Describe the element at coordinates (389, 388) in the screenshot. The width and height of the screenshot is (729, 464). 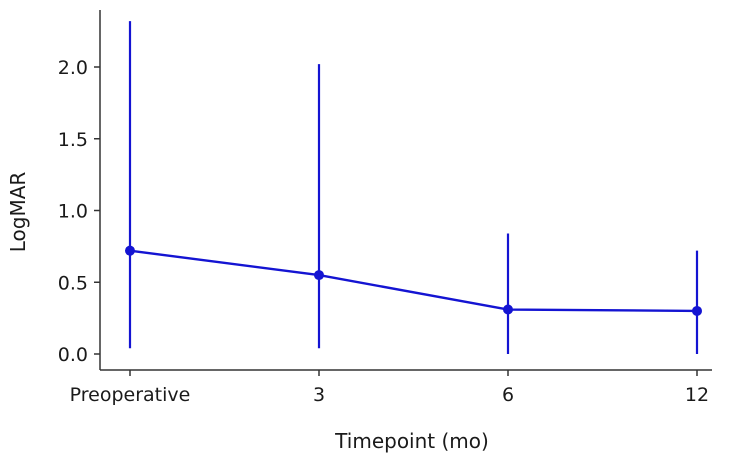
I see `x-ticks: Preoperative 3 6 12` at that location.